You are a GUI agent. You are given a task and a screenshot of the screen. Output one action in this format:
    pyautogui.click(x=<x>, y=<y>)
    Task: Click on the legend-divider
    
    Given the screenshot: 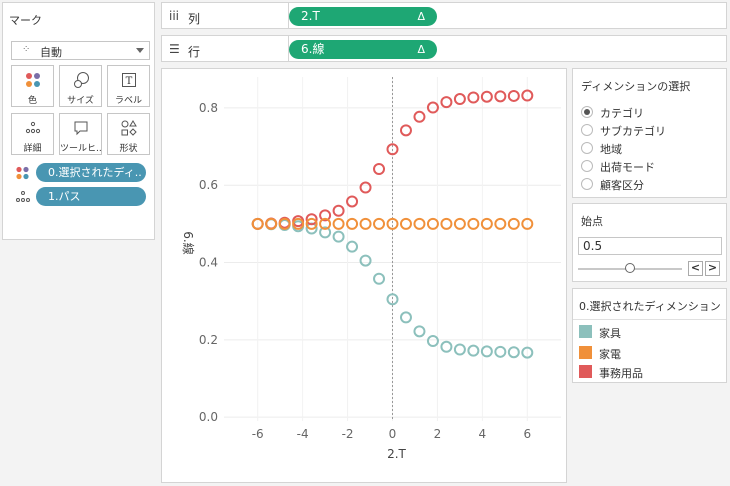 What is the action you would take?
    pyautogui.click(x=649, y=319)
    